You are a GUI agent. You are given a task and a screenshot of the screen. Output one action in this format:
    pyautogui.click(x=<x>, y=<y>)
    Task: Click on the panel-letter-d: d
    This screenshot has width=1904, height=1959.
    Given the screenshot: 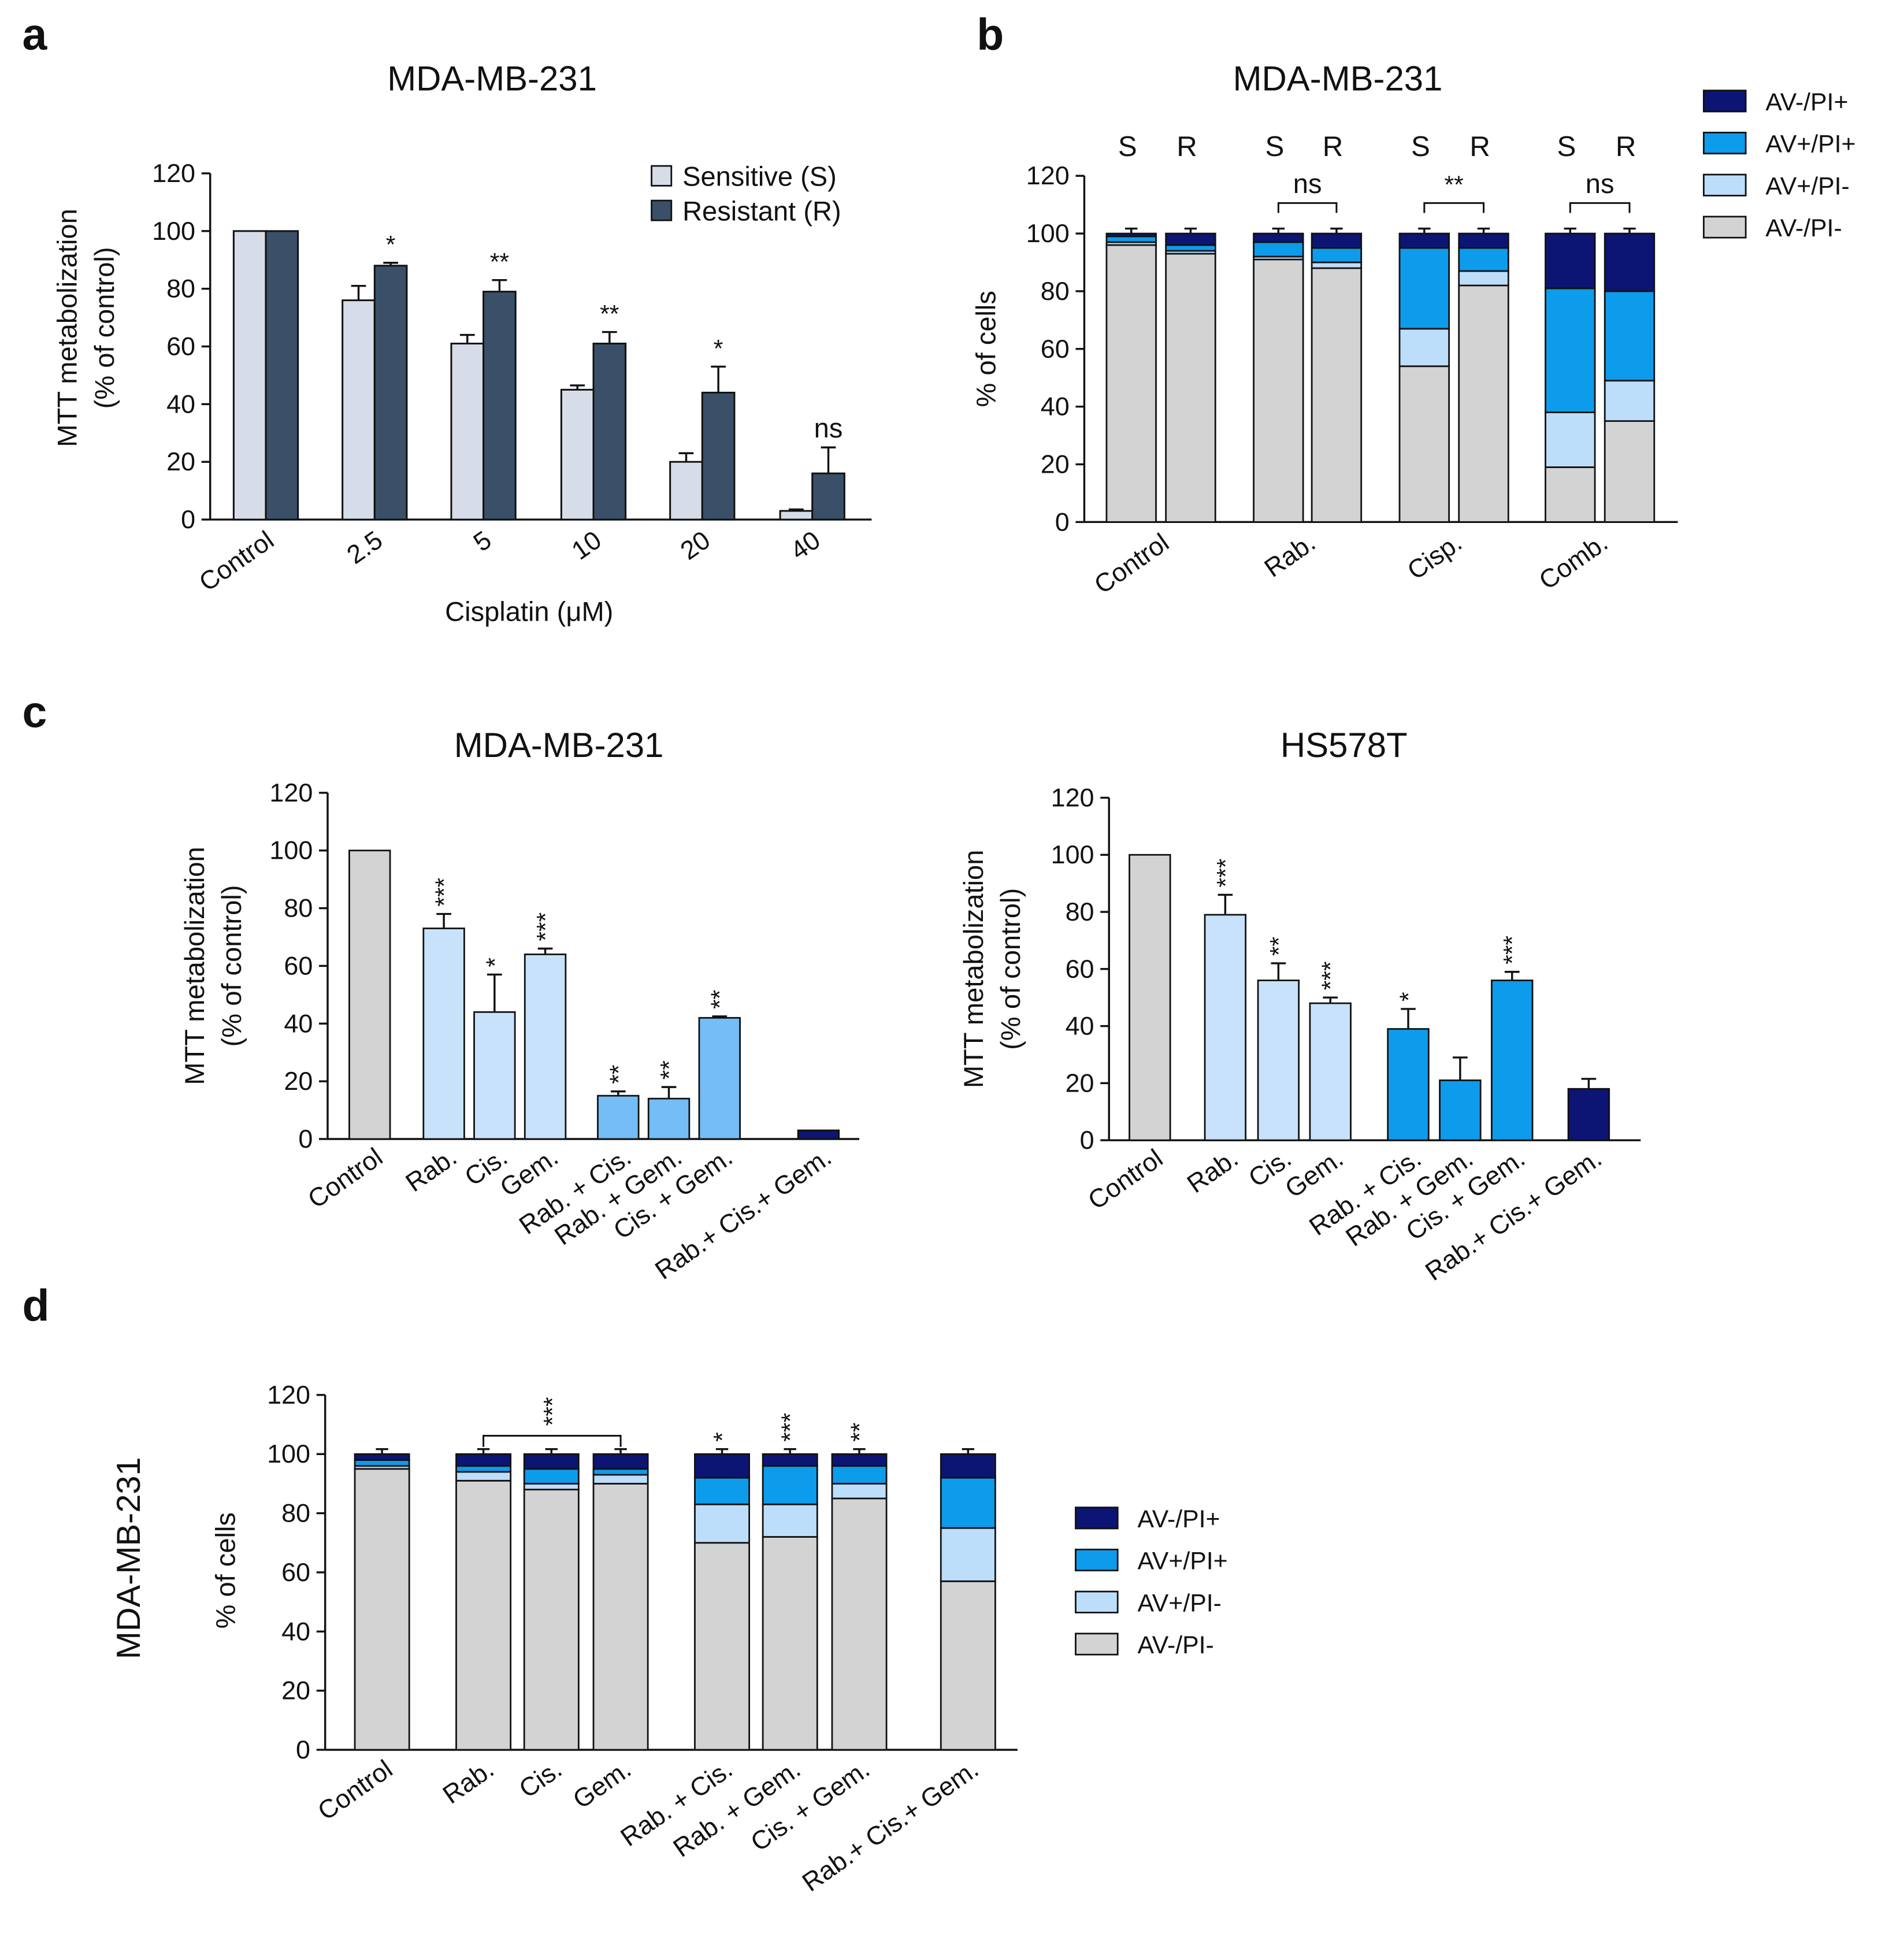 What is the action you would take?
    pyautogui.click(x=36, y=1306)
    